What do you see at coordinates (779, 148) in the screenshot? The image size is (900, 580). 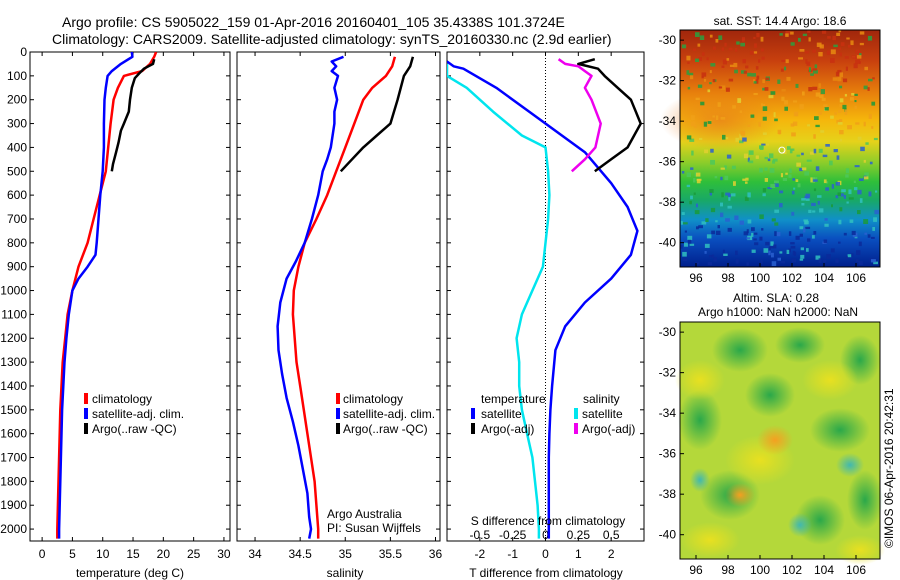 I see `sst-speckle` at bounding box center [779, 148].